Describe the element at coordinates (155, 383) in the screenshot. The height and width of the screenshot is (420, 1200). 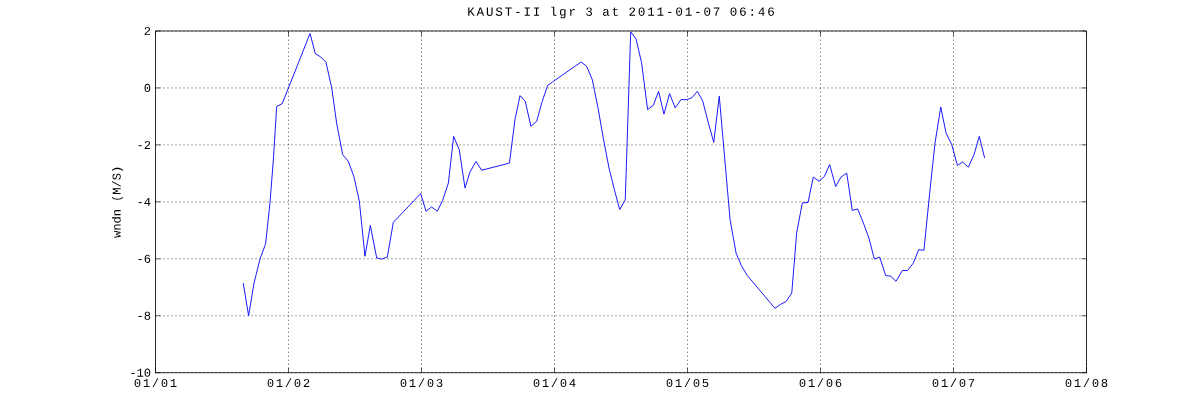
I see `x-tick-label: 01/01` at that location.